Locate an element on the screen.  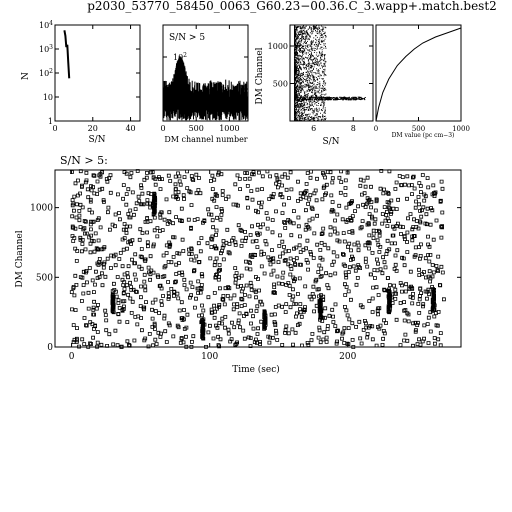
tick-label: 40 is located at coordinates (130, 128).